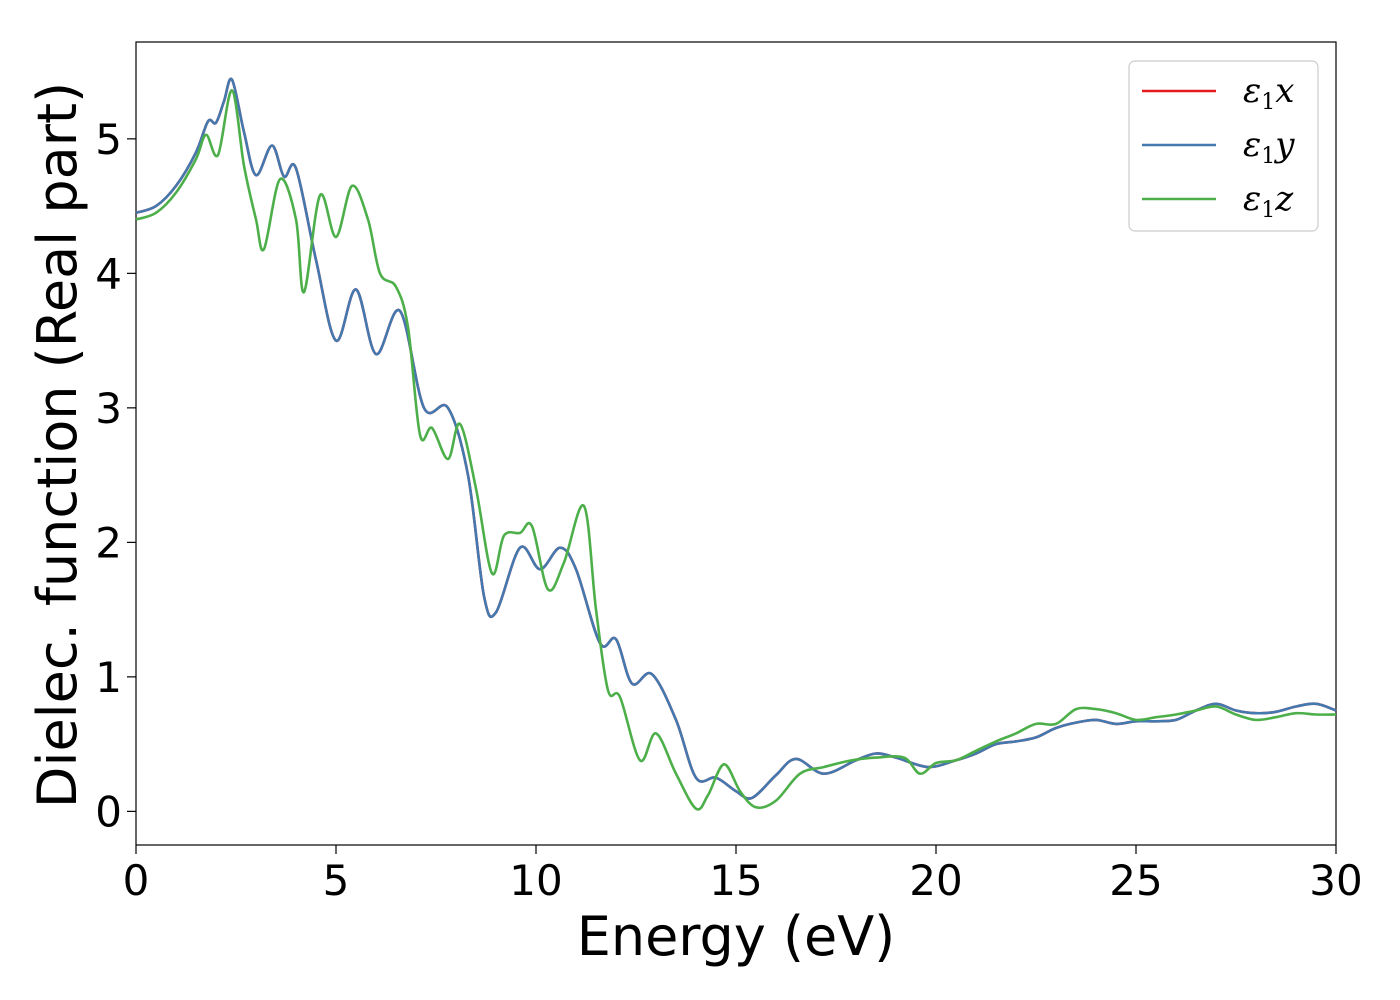 The image size is (1400, 1000). What do you see at coordinates (1268, 201) in the screenshot?
I see `legend-label: ε1z` at bounding box center [1268, 201].